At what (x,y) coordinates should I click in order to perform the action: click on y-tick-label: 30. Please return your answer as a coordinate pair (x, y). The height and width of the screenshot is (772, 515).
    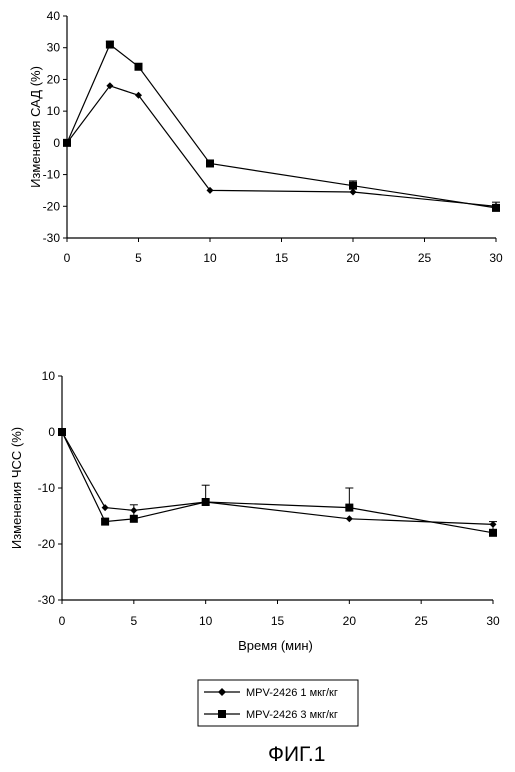
    Looking at the image, I should click on (54, 48).